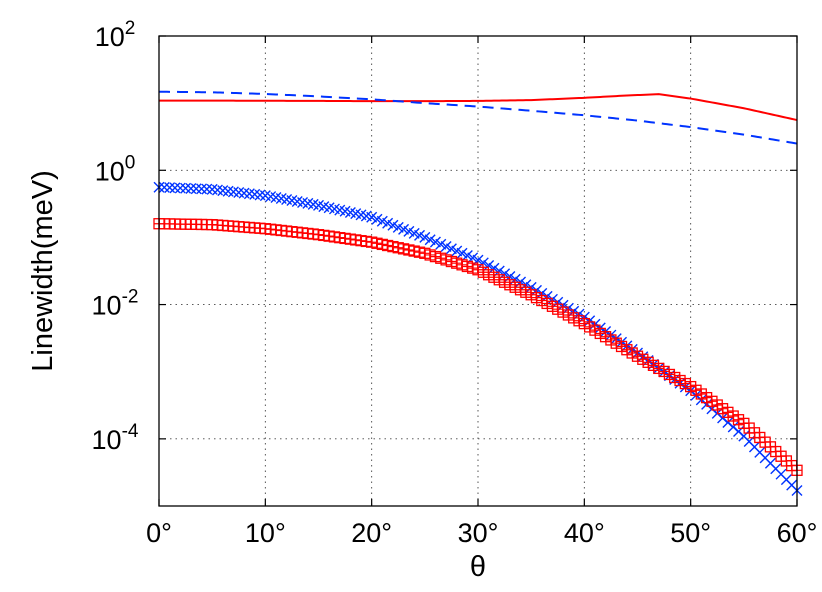  What do you see at coordinates (478, 107) in the screenshot?
I see `red-solid-line` at bounding box center [478, 107].